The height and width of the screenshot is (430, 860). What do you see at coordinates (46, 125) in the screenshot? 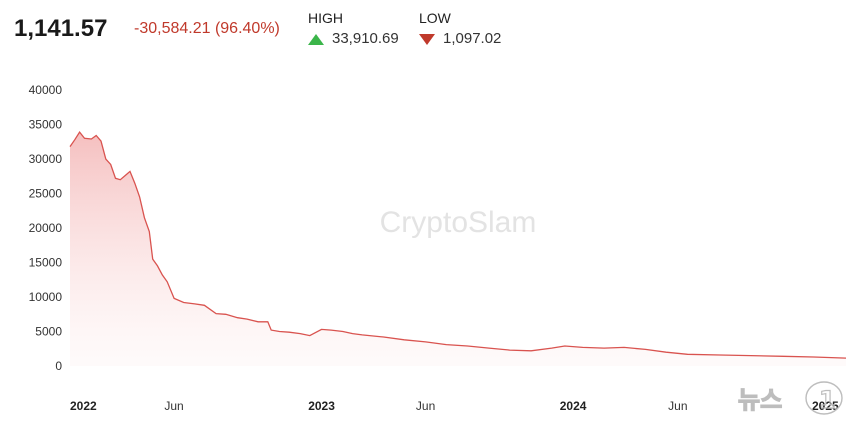
I see `y-tick-label: 35000` at bounding box center [46, 125].